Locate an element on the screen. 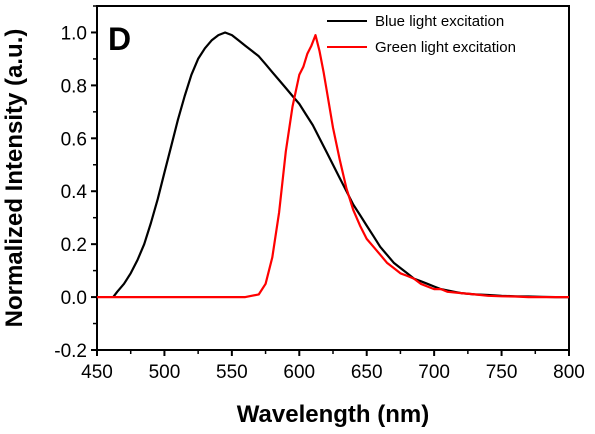  panel-label: D is located at coordinates (119, 39).